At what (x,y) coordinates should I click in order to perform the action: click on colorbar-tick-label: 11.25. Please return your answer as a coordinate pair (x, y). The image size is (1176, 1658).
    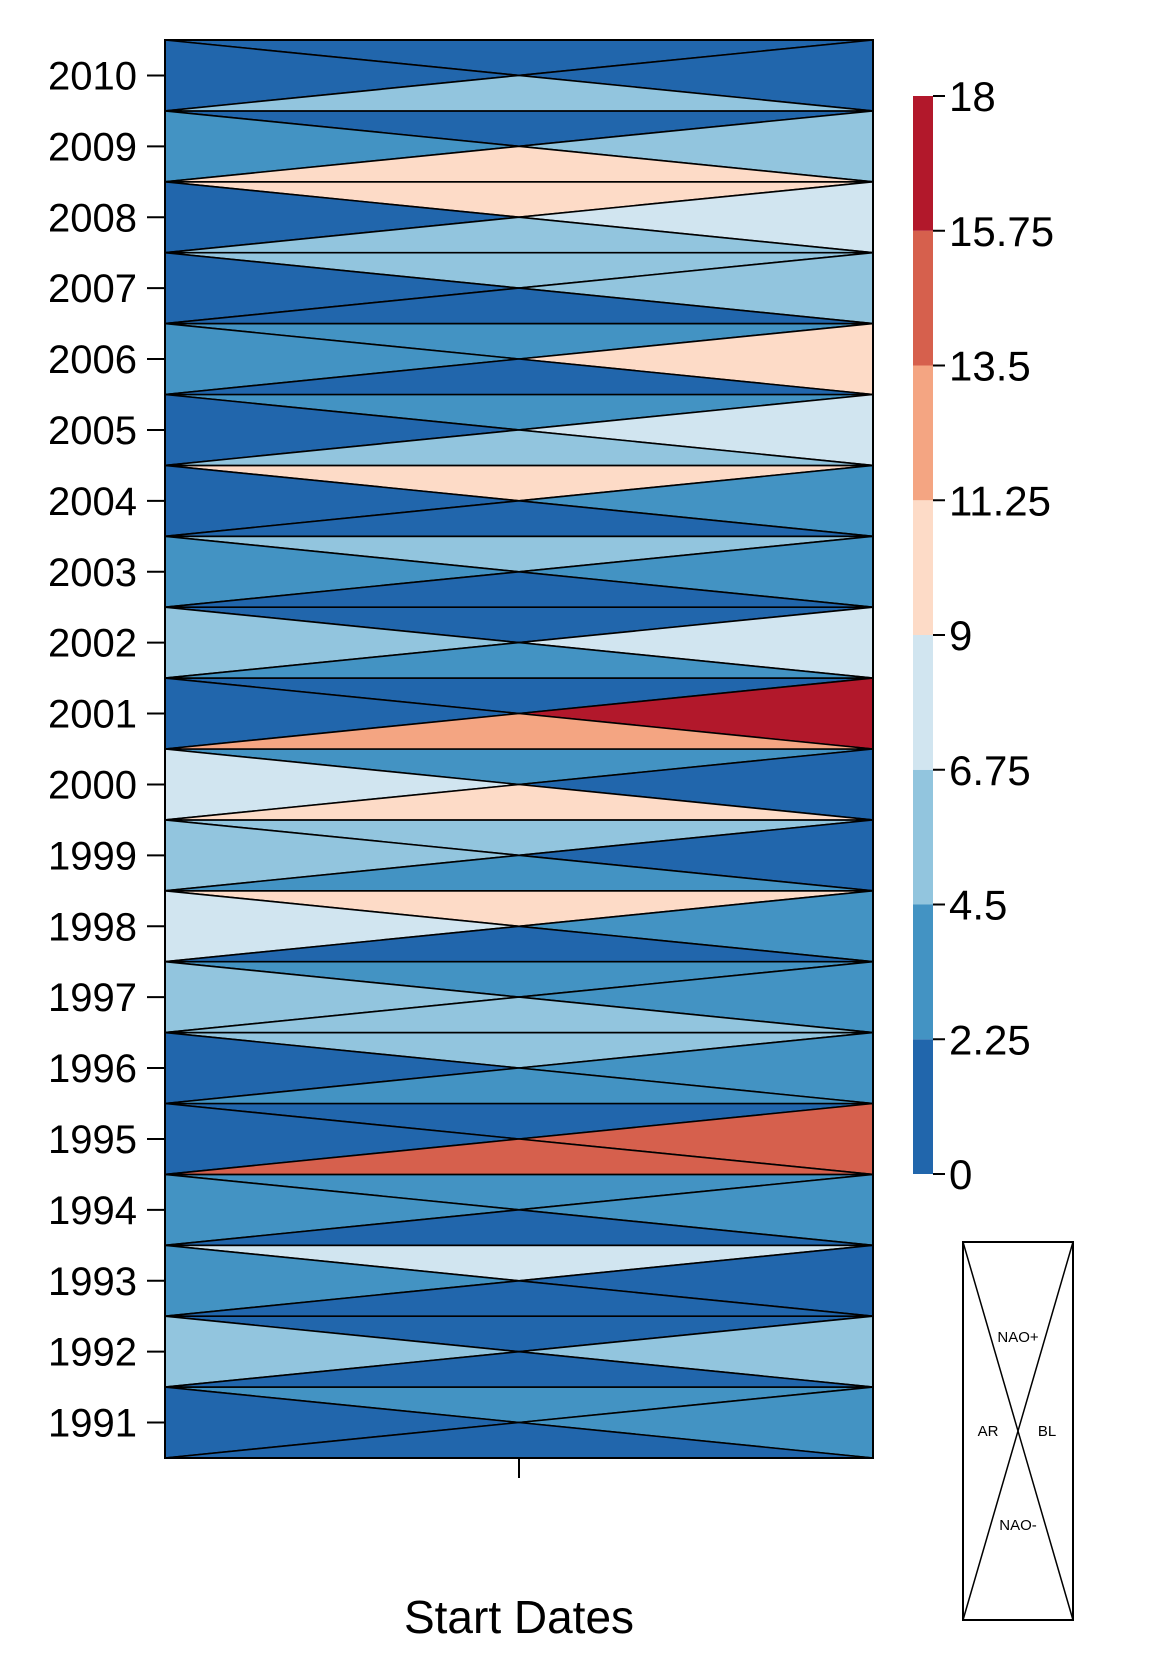
    Looking at the image, I should click on (1000, 500).